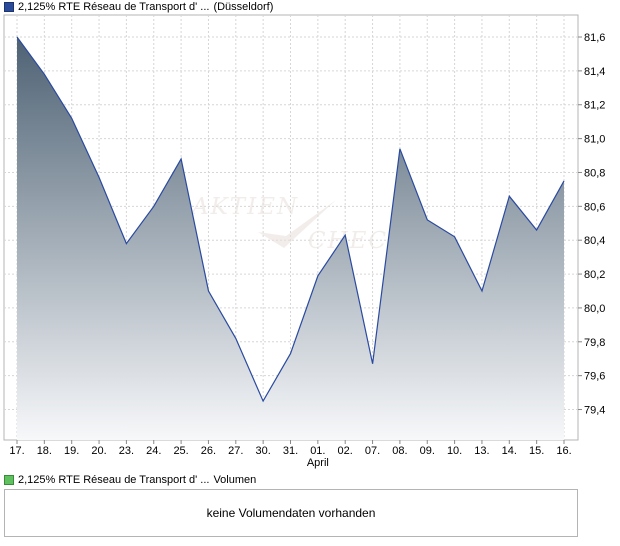 The height and width of the screenshot is (546, 620). I want to click on volume-series-swatch, so click(9, 480).